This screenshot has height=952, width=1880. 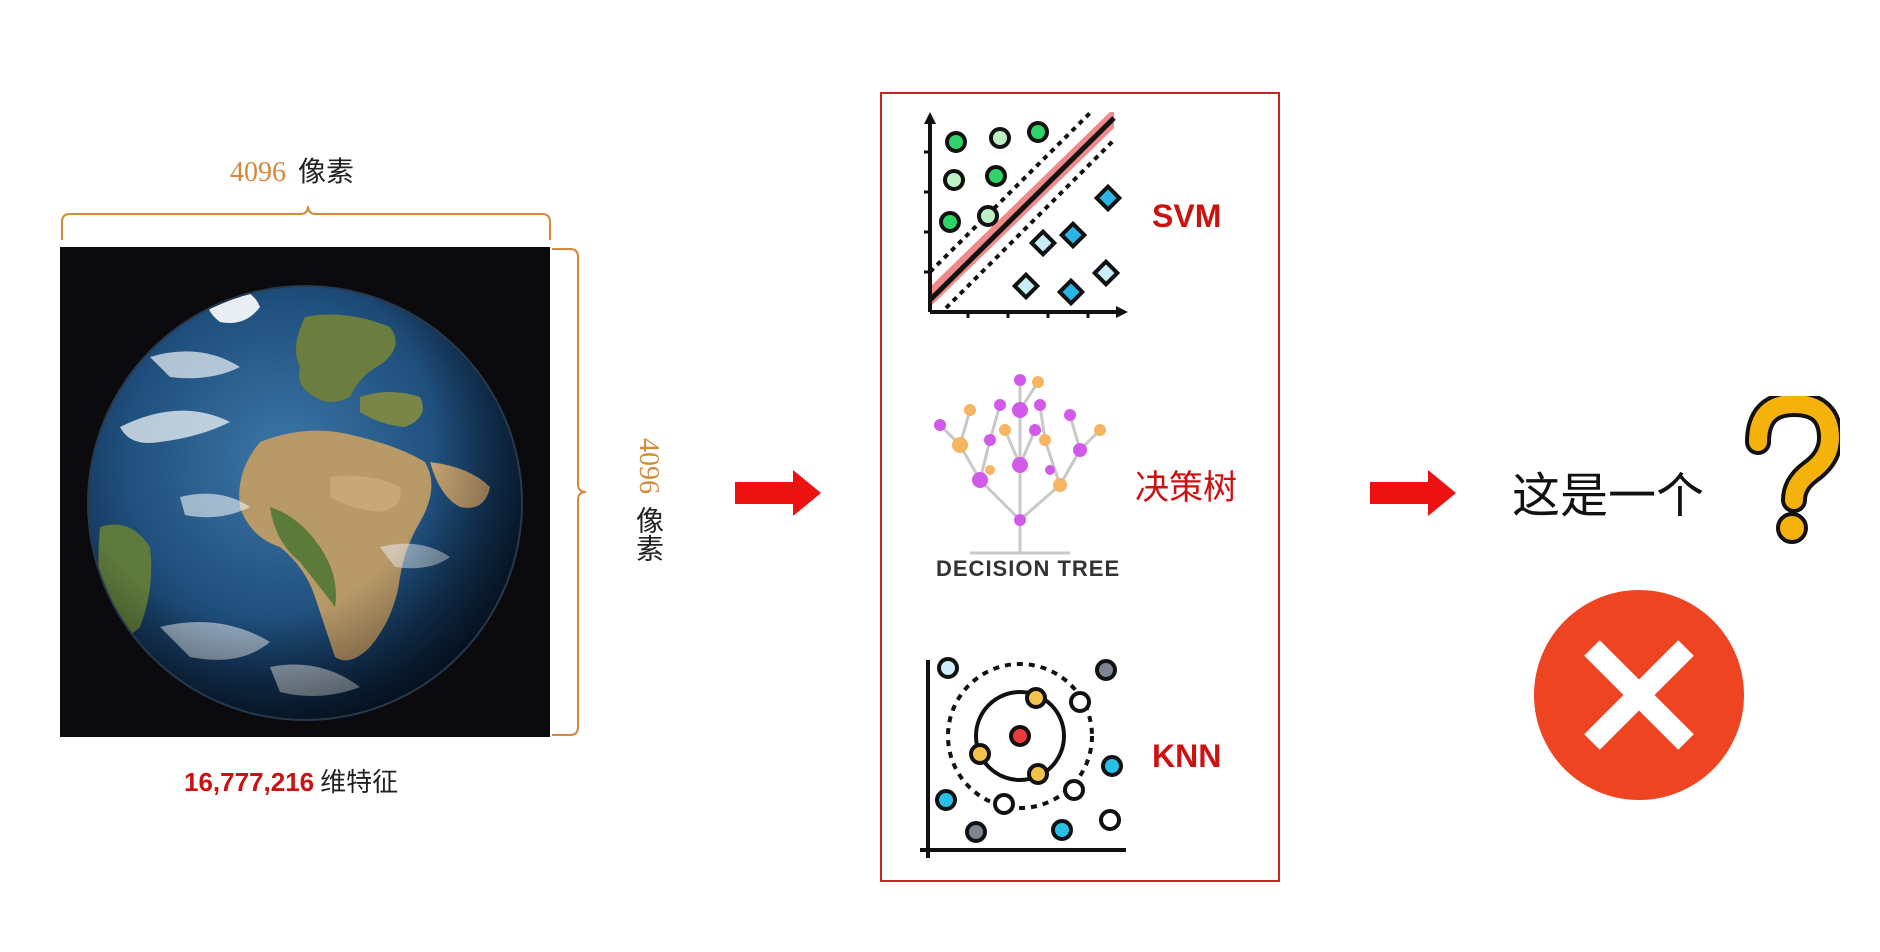 I want to click on wrong-x-icon, so click(x=1639, y=695).